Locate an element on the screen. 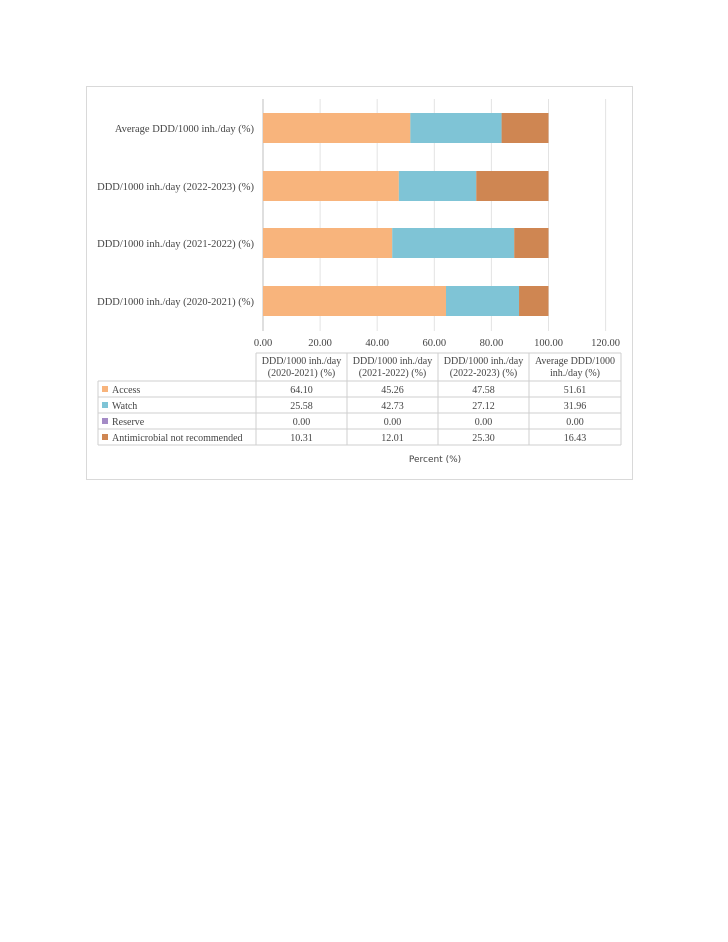 The width and height of the screenshot is (728, 942). category-label: DDD/1000 inh./day (2020-2021) (%) is located at coordinates (175, 302).